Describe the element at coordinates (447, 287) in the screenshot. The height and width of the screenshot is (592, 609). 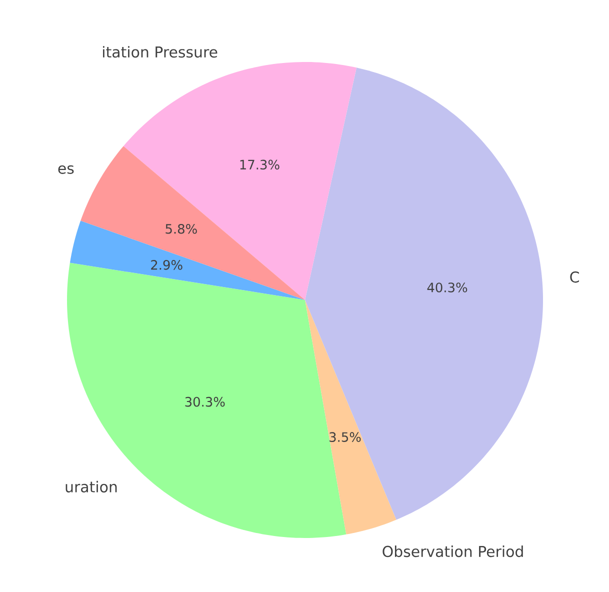
I see `data-label: 40.3%` at that location.